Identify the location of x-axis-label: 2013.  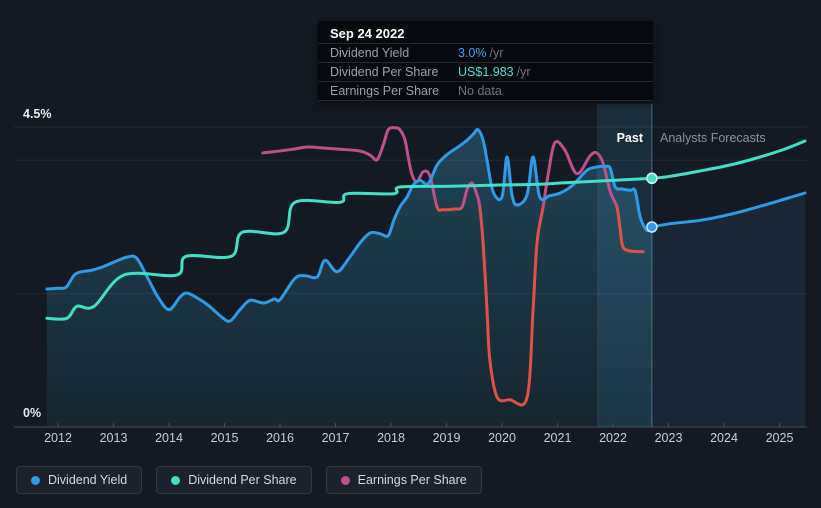
(113, 438).